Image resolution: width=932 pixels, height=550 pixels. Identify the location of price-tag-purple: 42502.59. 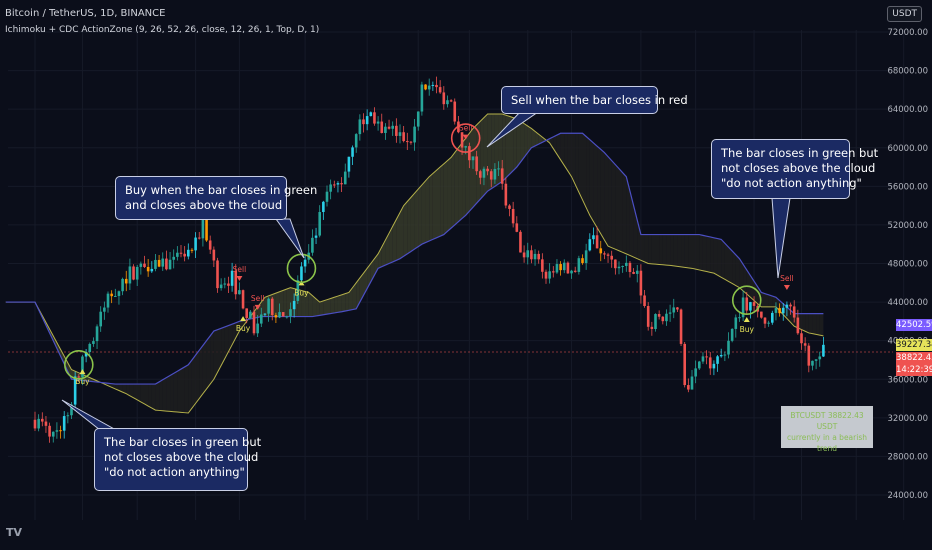
(914, 325).